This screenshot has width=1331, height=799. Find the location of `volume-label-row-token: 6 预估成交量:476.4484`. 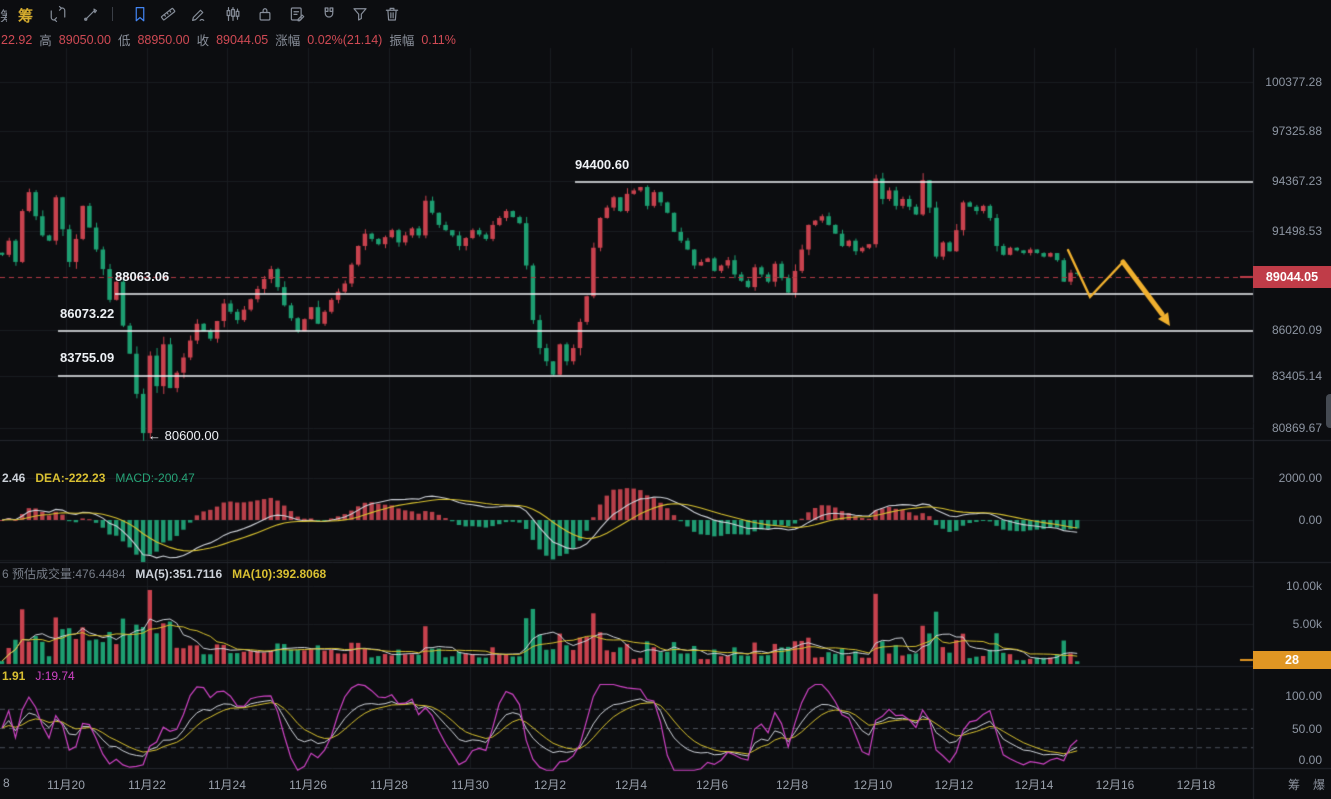

volume-label-row-token: 6 预估成交量:476.4484 is located at coordinates (64, 574).